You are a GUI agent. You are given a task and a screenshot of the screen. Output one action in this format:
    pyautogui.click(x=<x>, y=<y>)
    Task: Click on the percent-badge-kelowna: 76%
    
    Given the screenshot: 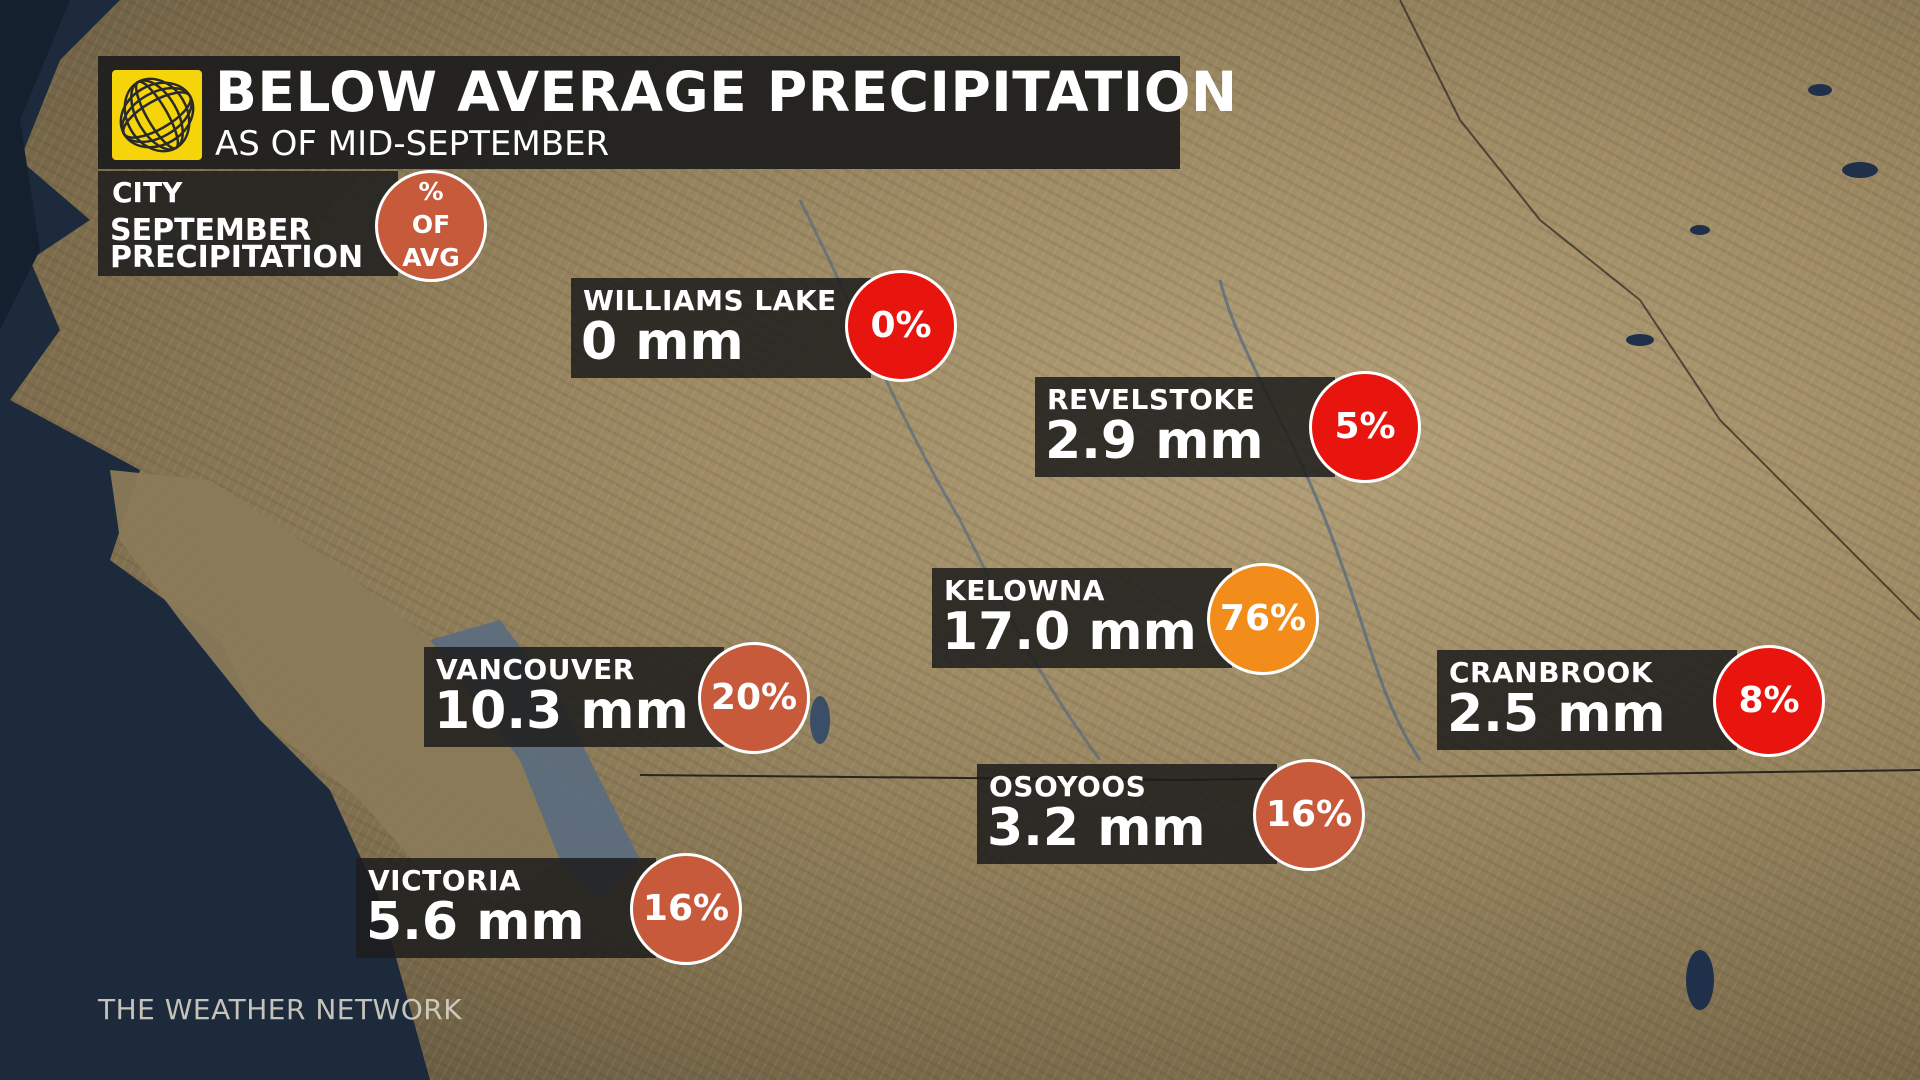 What is the action you would take?
    pyautogui.click(x=1263, y=619)
    